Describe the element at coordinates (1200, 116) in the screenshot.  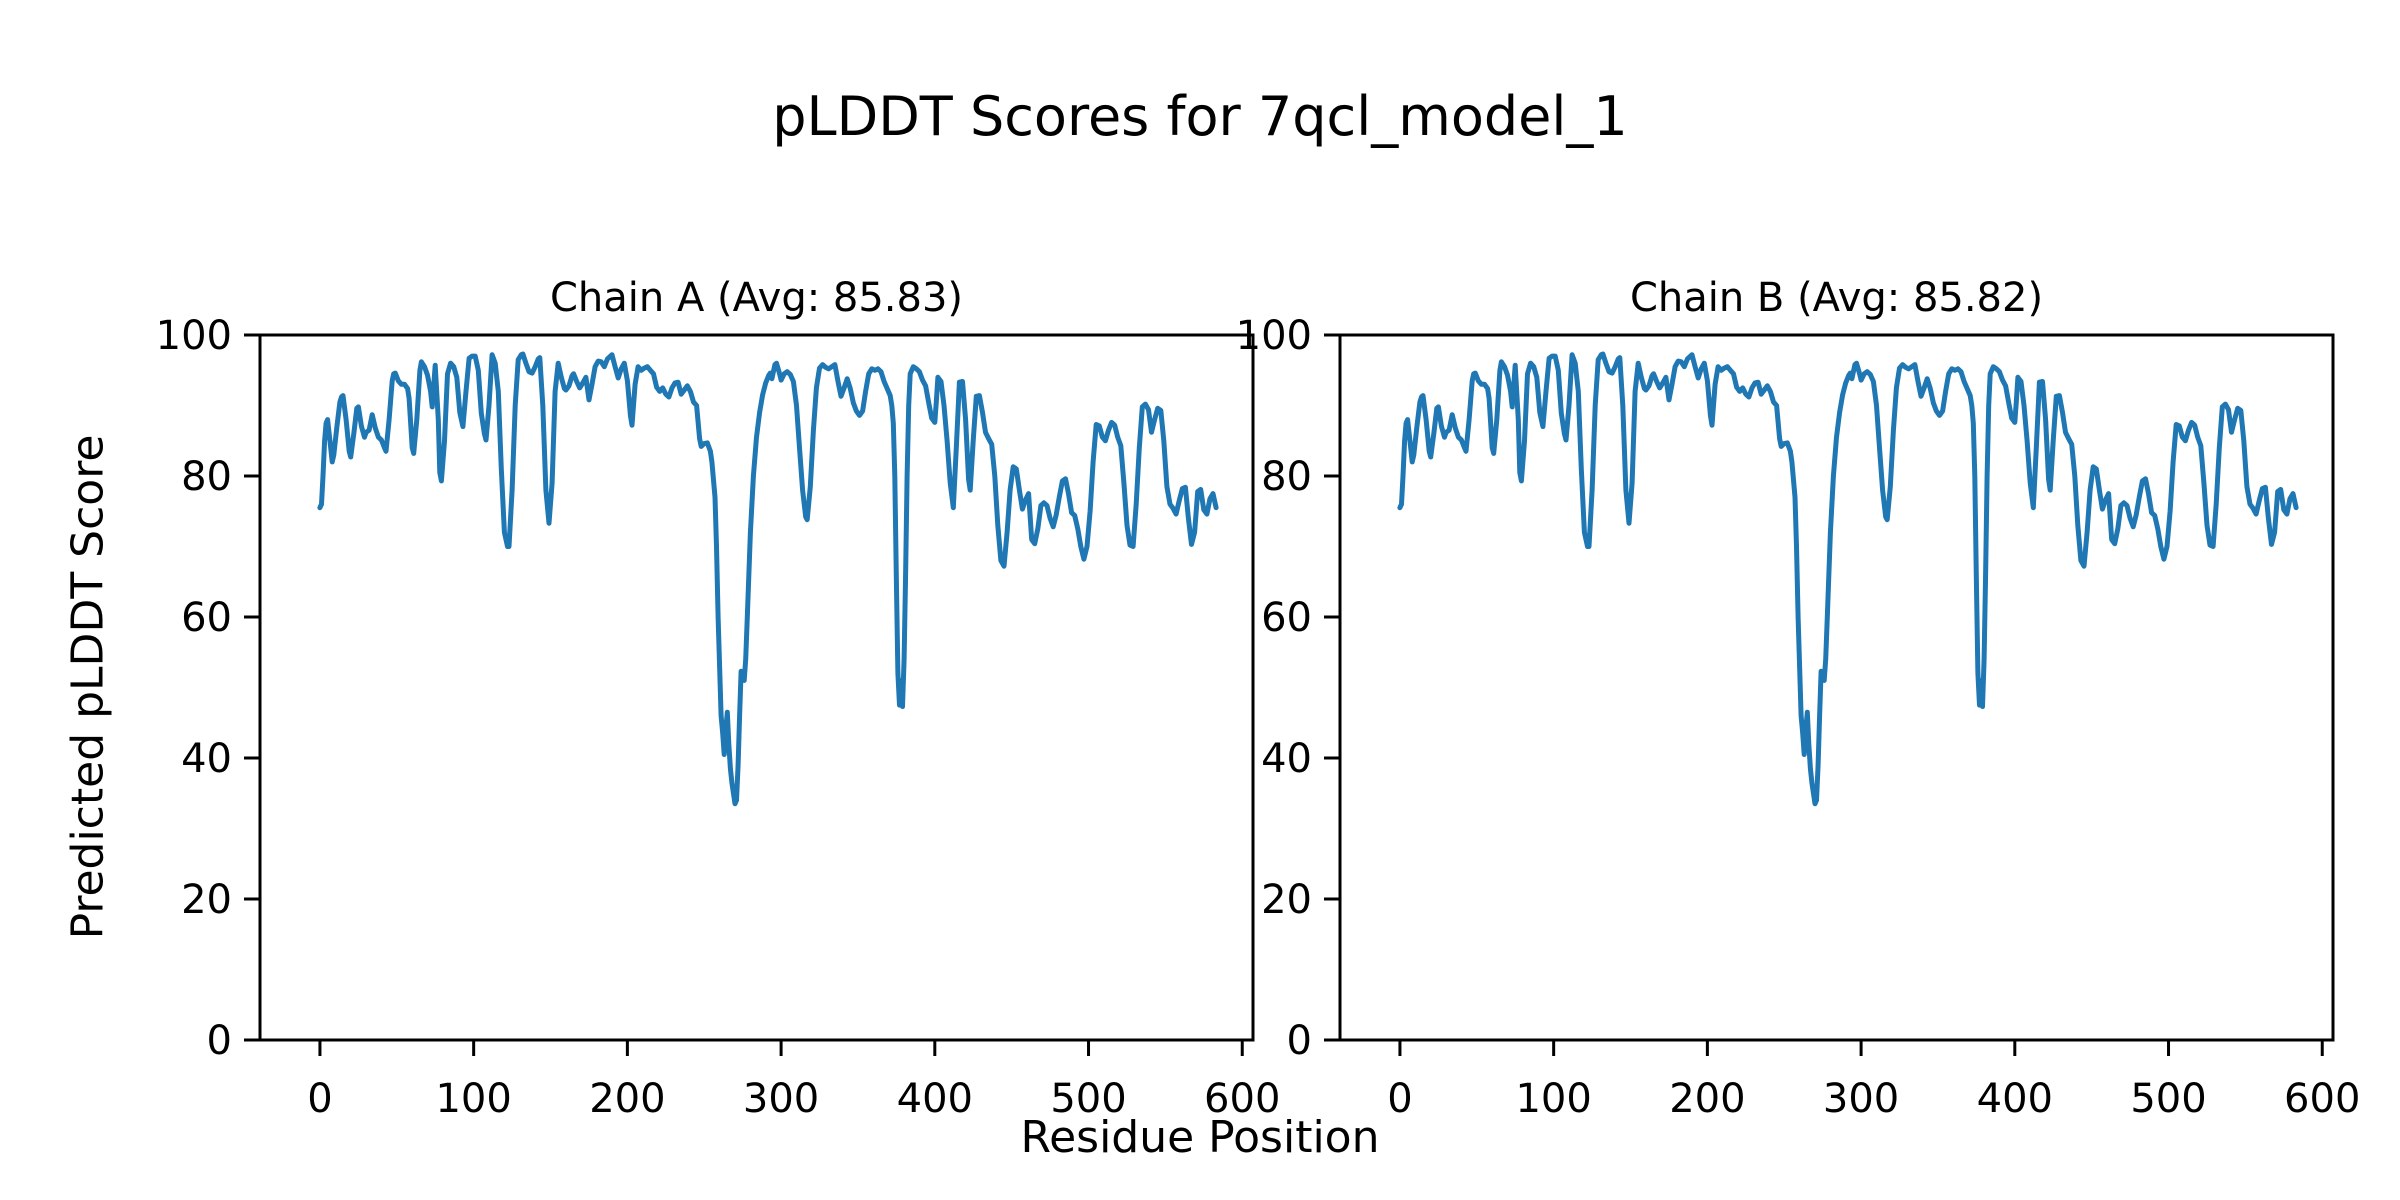
I see `figure-title: pLDDT Scores for 7qcl_model_1` at that location.